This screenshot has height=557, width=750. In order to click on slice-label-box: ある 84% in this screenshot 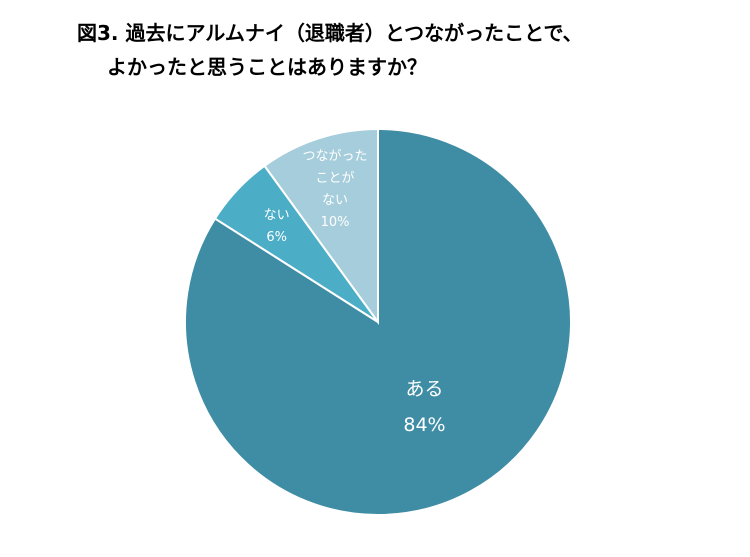, I will do `click(424, 407)`.